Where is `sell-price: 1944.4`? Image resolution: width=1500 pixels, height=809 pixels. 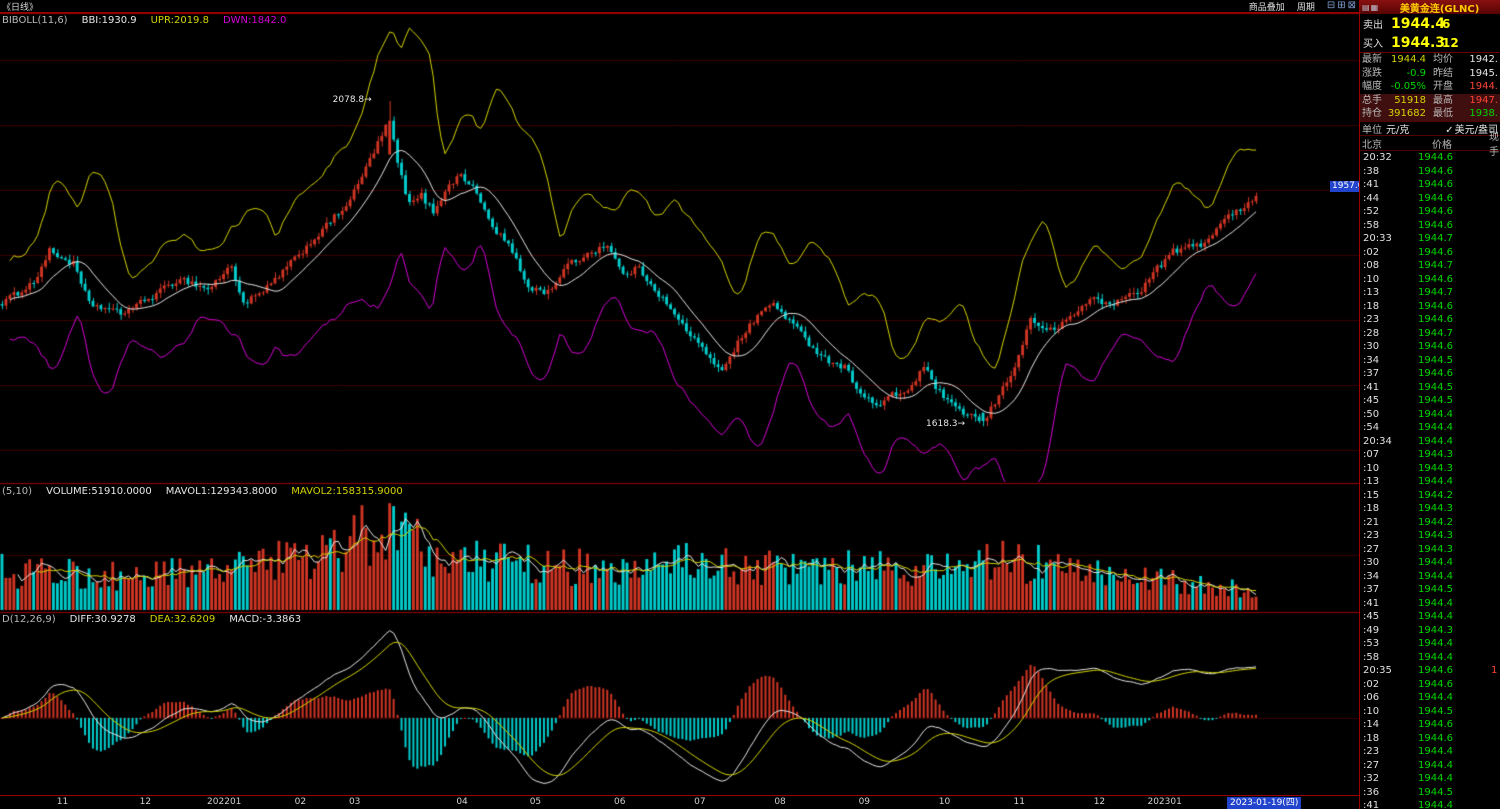
sell-price: 1944.4 is located at coordinates (1418, 23).